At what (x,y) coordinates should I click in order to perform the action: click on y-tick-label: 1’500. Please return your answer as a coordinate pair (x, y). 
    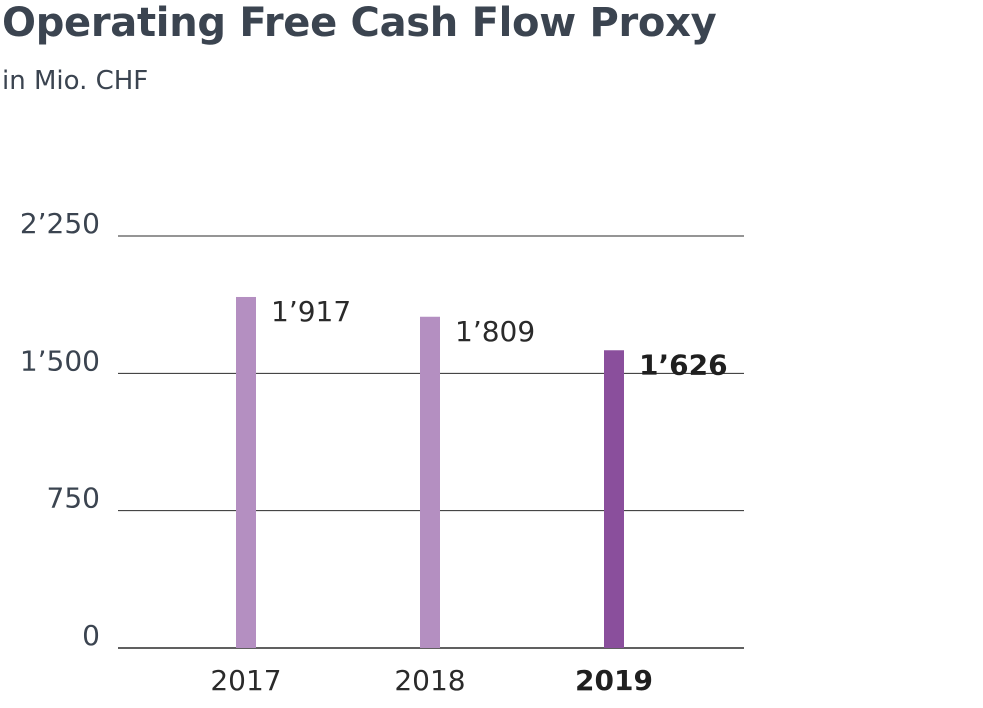
    Looking at the image, I should click on (60, 360).